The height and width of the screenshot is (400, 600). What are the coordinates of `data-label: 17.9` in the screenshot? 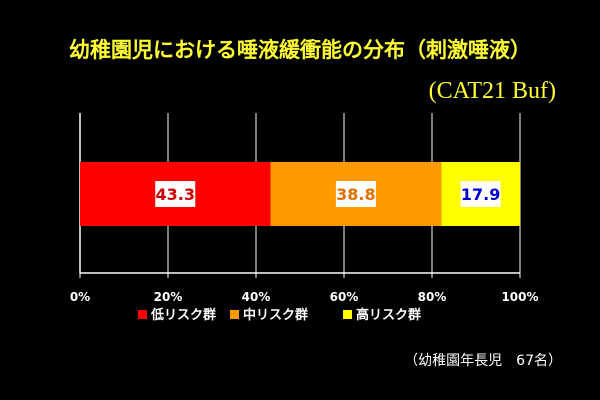 It's located at (480, 194).